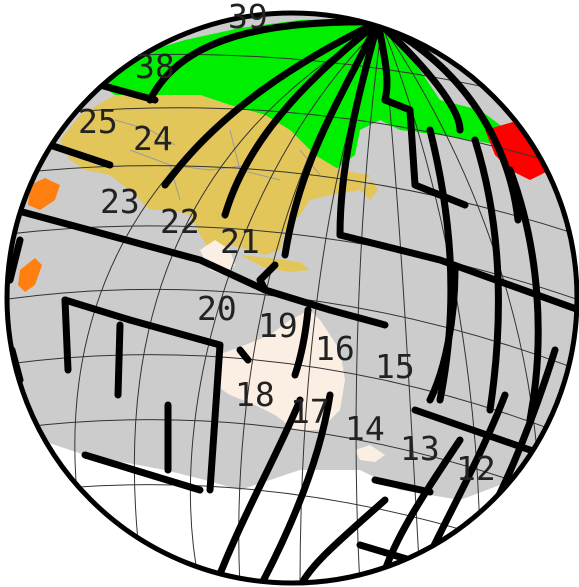 Image resolution: width=579 pixels, height=587 pixels. I want to click on madagascar-island, so click(30, 275).